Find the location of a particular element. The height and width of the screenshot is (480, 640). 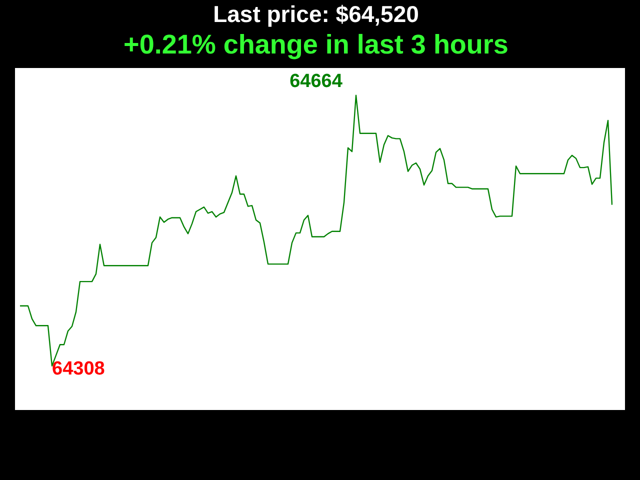

data-label: 64664 is located at coordinates (316, 81).